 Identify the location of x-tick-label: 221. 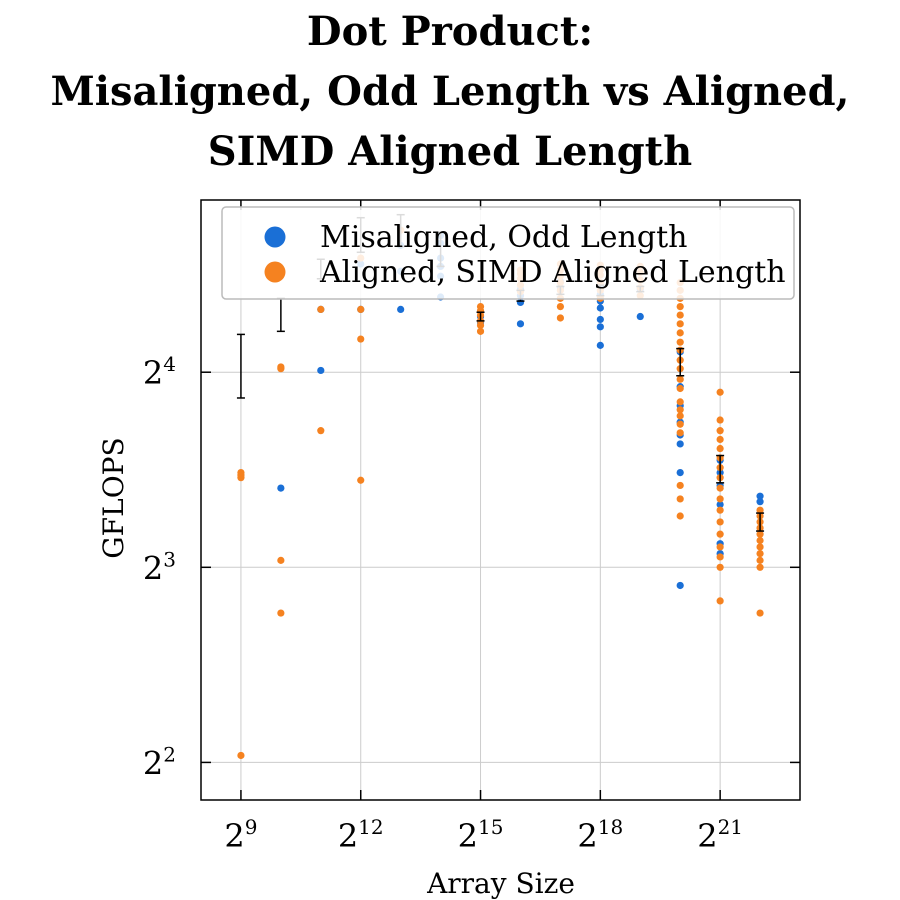
(720, 835).